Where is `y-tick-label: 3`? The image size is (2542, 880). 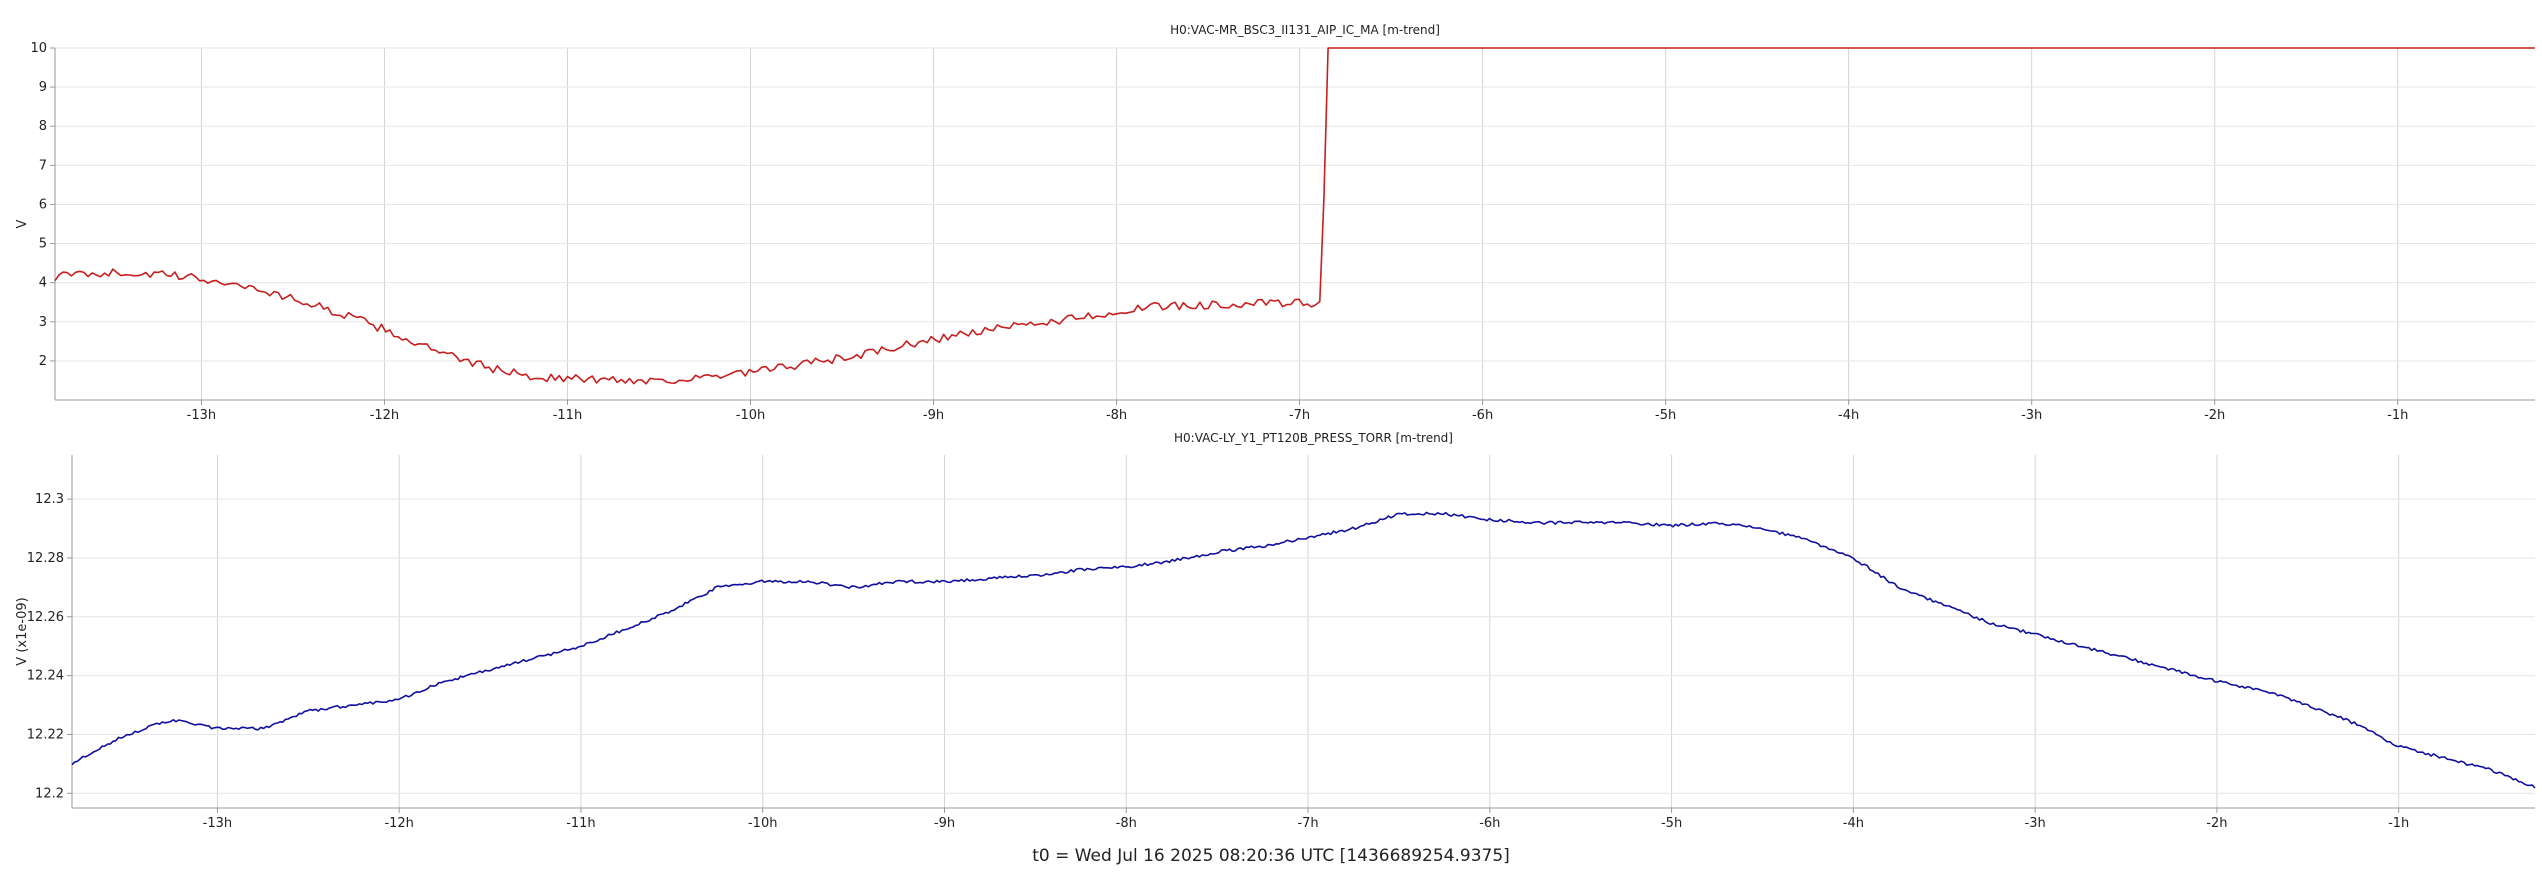 y-tick-label: 3 is located at coordinates (43, 322).